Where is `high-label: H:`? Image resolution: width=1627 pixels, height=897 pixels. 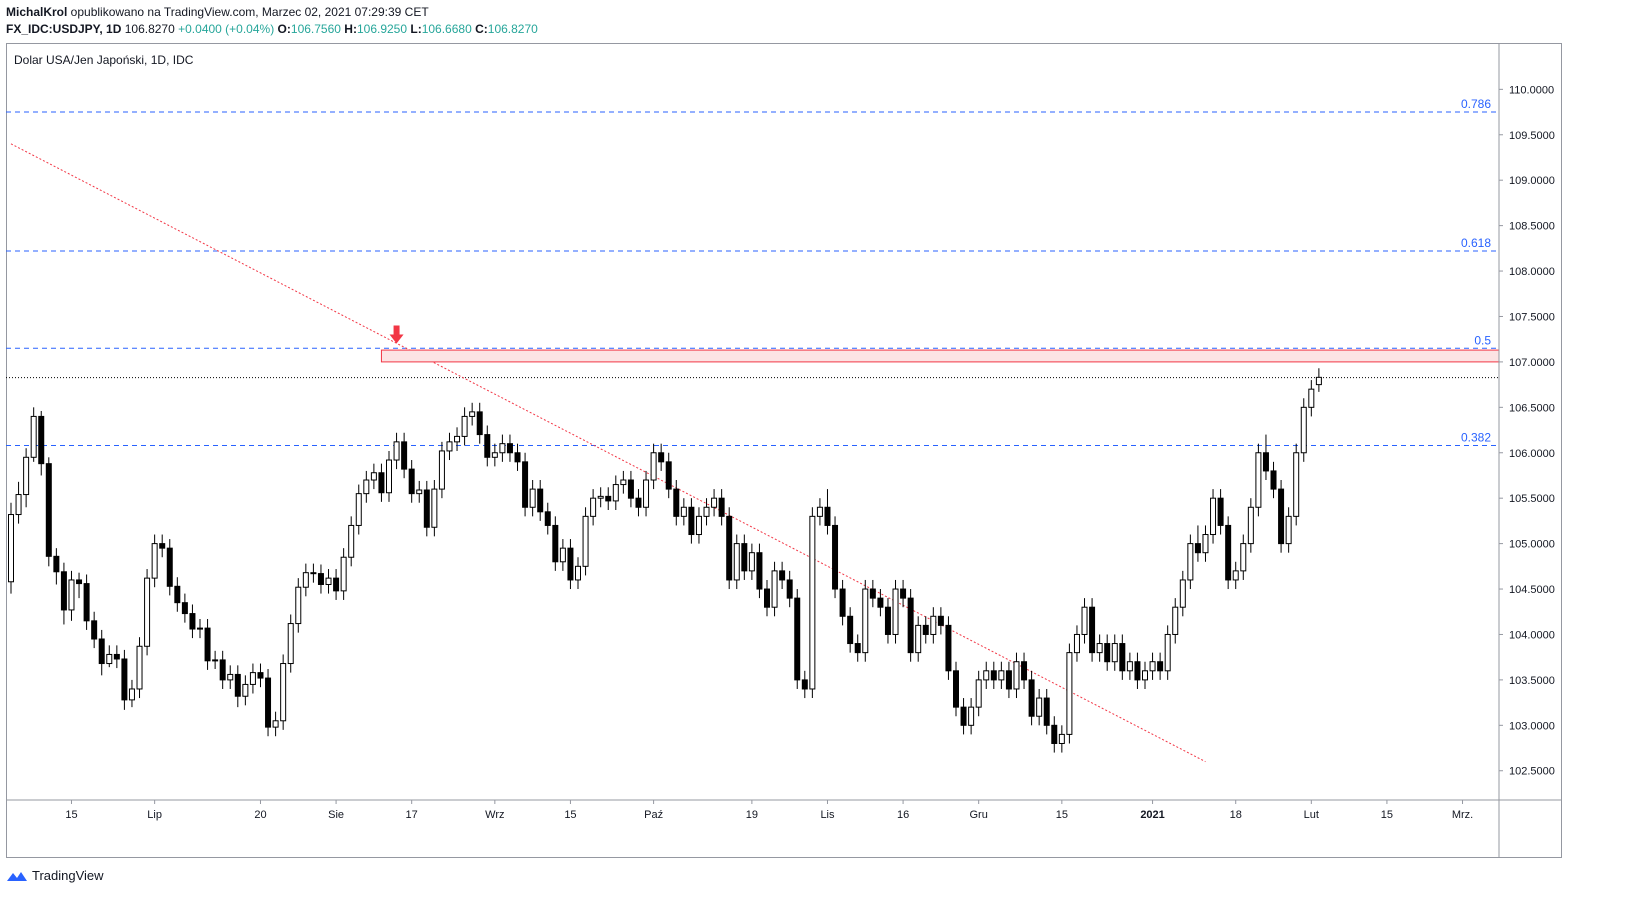
high-label: H: is located at coordinates (350, 29).